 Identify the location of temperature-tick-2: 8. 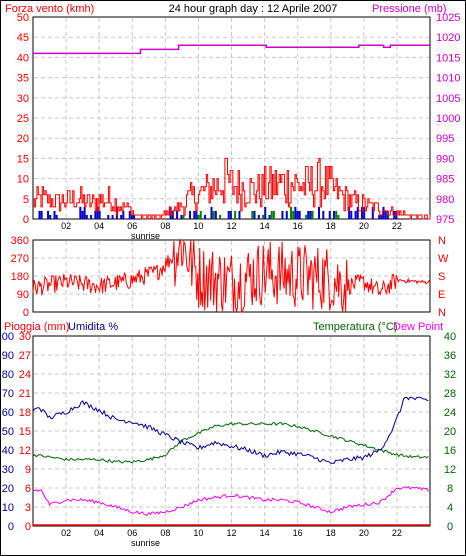
(450, 489).